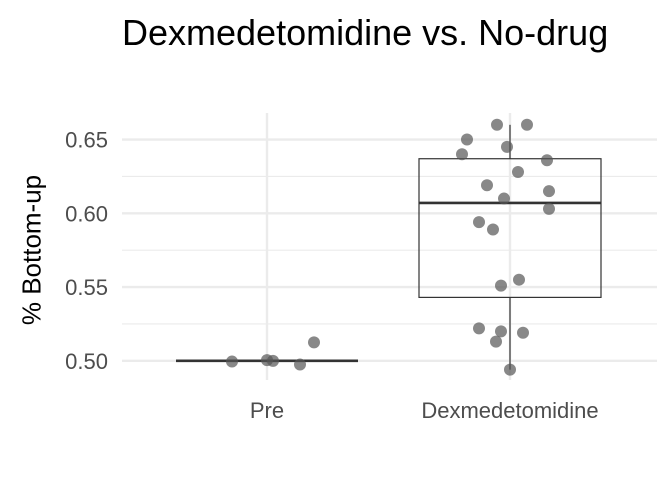 The height and width of the screenshot is (480, 672). Describe the element at coordinates (267, 410) in the screenshot. I see `x-tick-label: Pre` at that location.